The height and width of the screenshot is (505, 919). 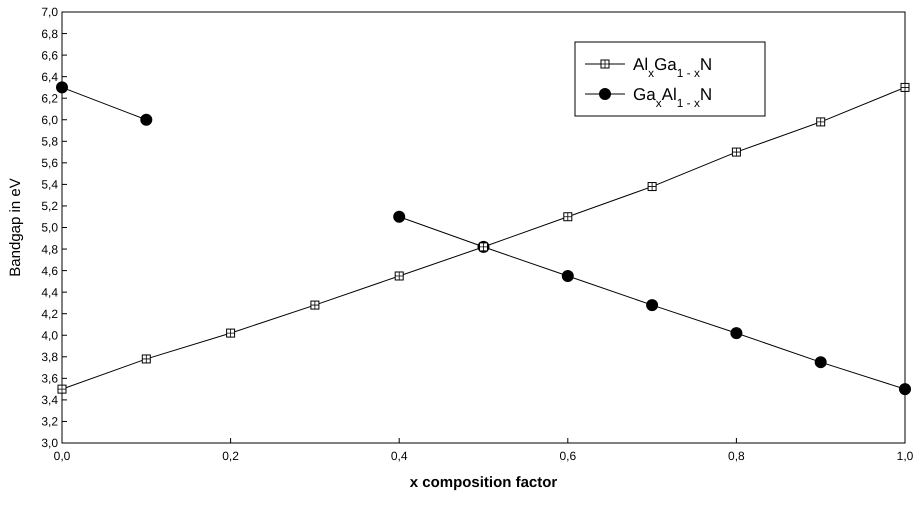 I want to click on x-tick-label: 1,0, so click(x=905, y=456).